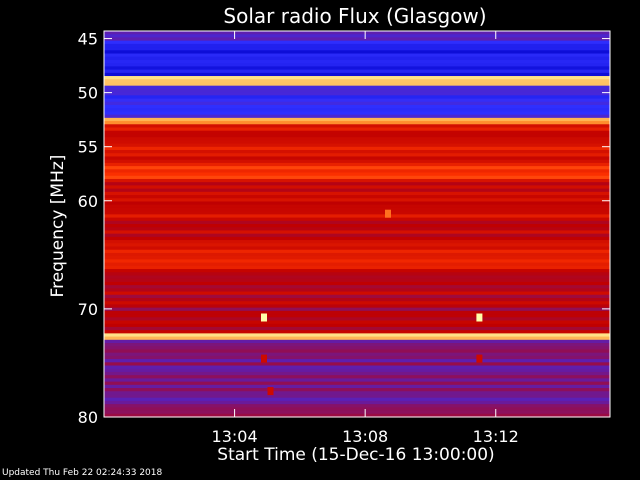  Describe the element at coordinates (88, 417) in the screenshot. I see `y-tick-label: 80` at that location.